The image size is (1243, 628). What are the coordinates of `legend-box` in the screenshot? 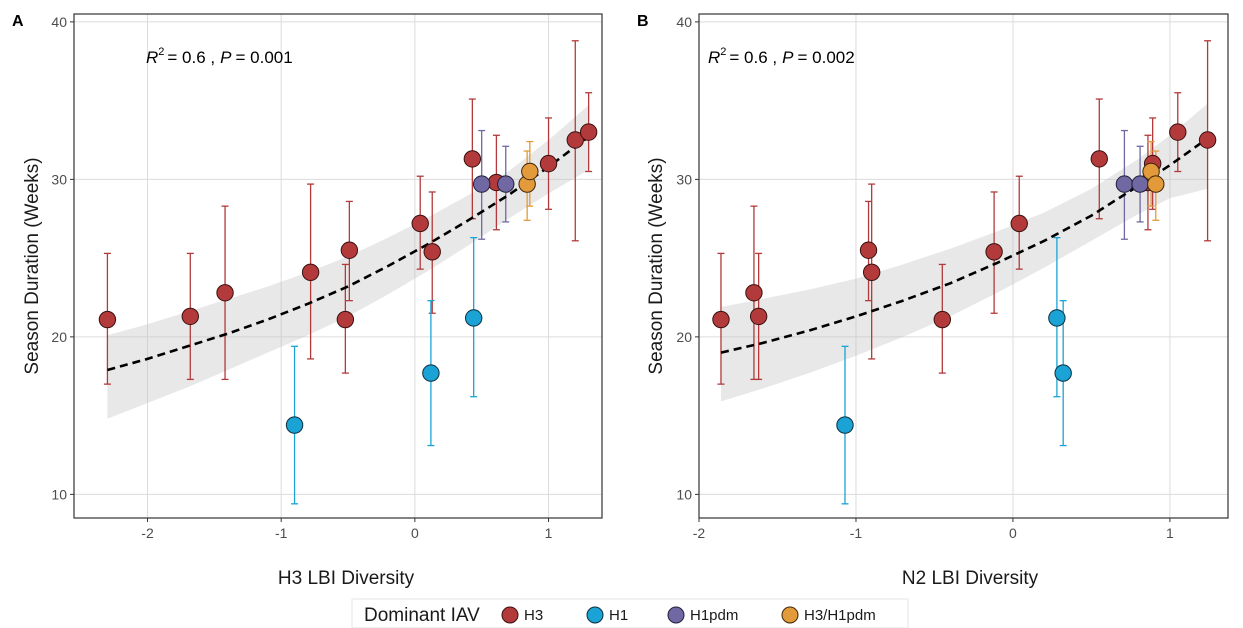 It's located at (630, 613).